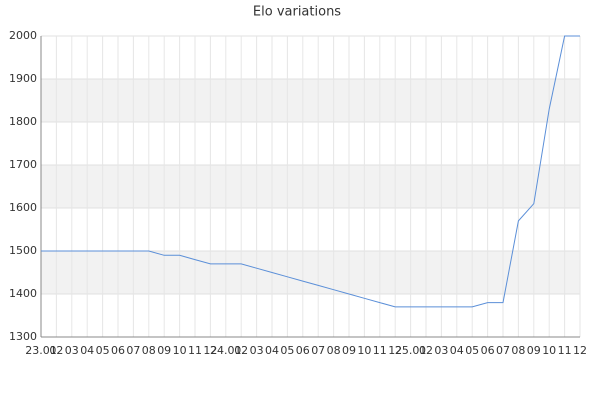 This screenshot has height=400, width=600. Describe the element at coordinates (23, 35) in the screenshot. I see `y-tick-label: 2000` at that location.